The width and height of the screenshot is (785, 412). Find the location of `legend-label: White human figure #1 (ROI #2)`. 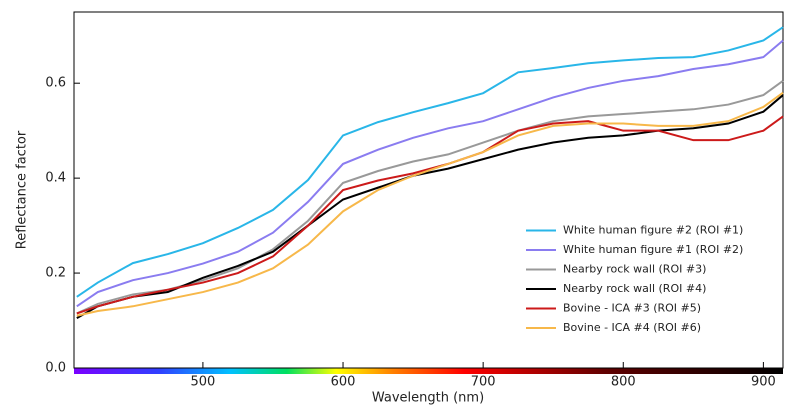

legend-label: White human figure #1 (ROI #2) is located at coordinates (653, 249).